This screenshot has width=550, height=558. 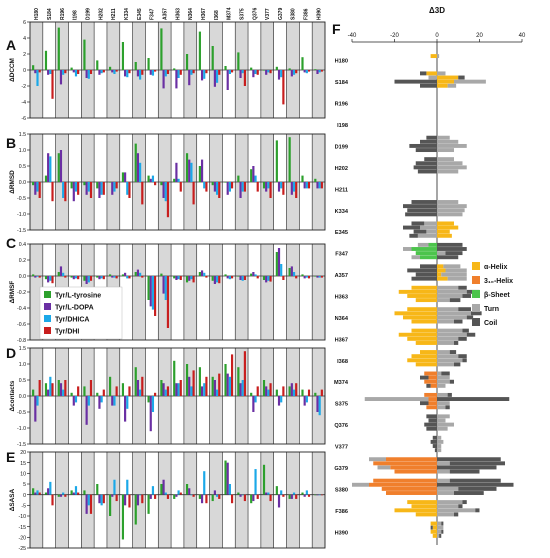 What do you see at coordinates (448, 77) in the screenshot?
I see `bar-f-s184-r1-s0` at bounding box center [448, 77].